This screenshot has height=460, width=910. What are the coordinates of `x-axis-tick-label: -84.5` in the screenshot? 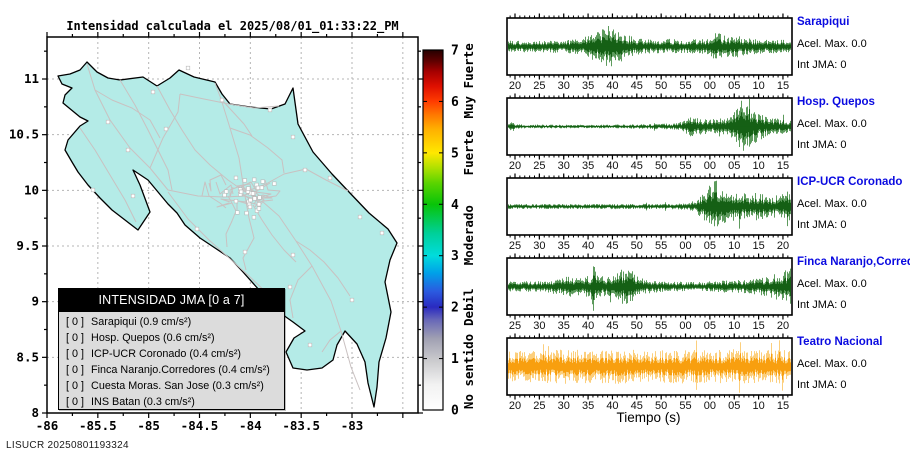 It's located at (200, 425).